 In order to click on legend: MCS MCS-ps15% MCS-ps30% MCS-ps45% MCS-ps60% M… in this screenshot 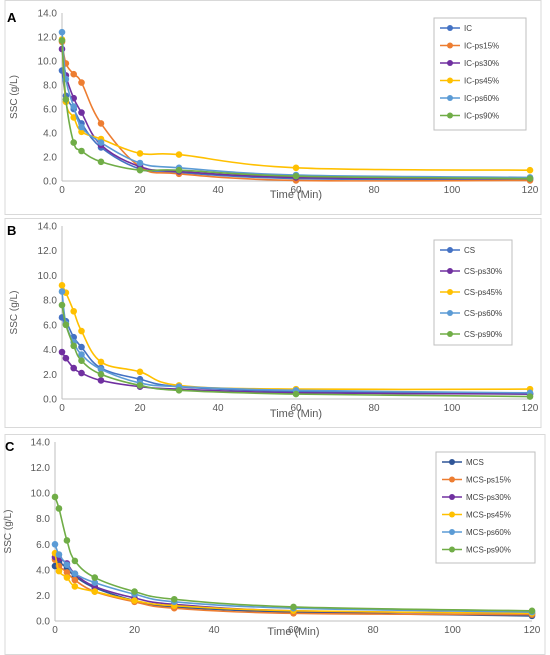, I will do `click(485, 507)`.